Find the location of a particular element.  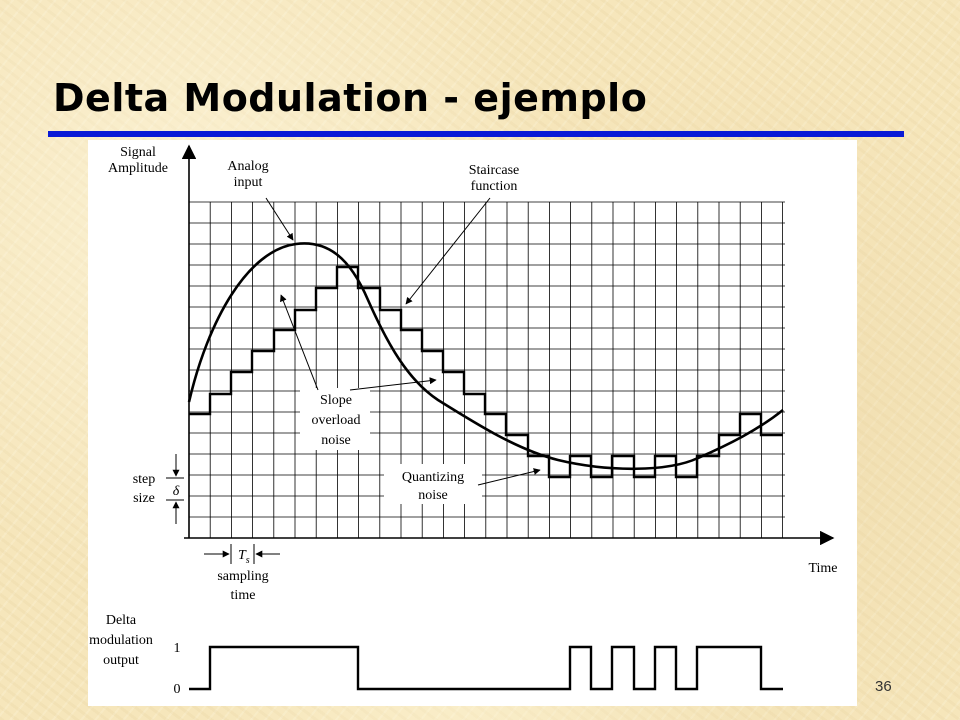

analog-input-label-line1: Analog is located at coordinates (247, 166).